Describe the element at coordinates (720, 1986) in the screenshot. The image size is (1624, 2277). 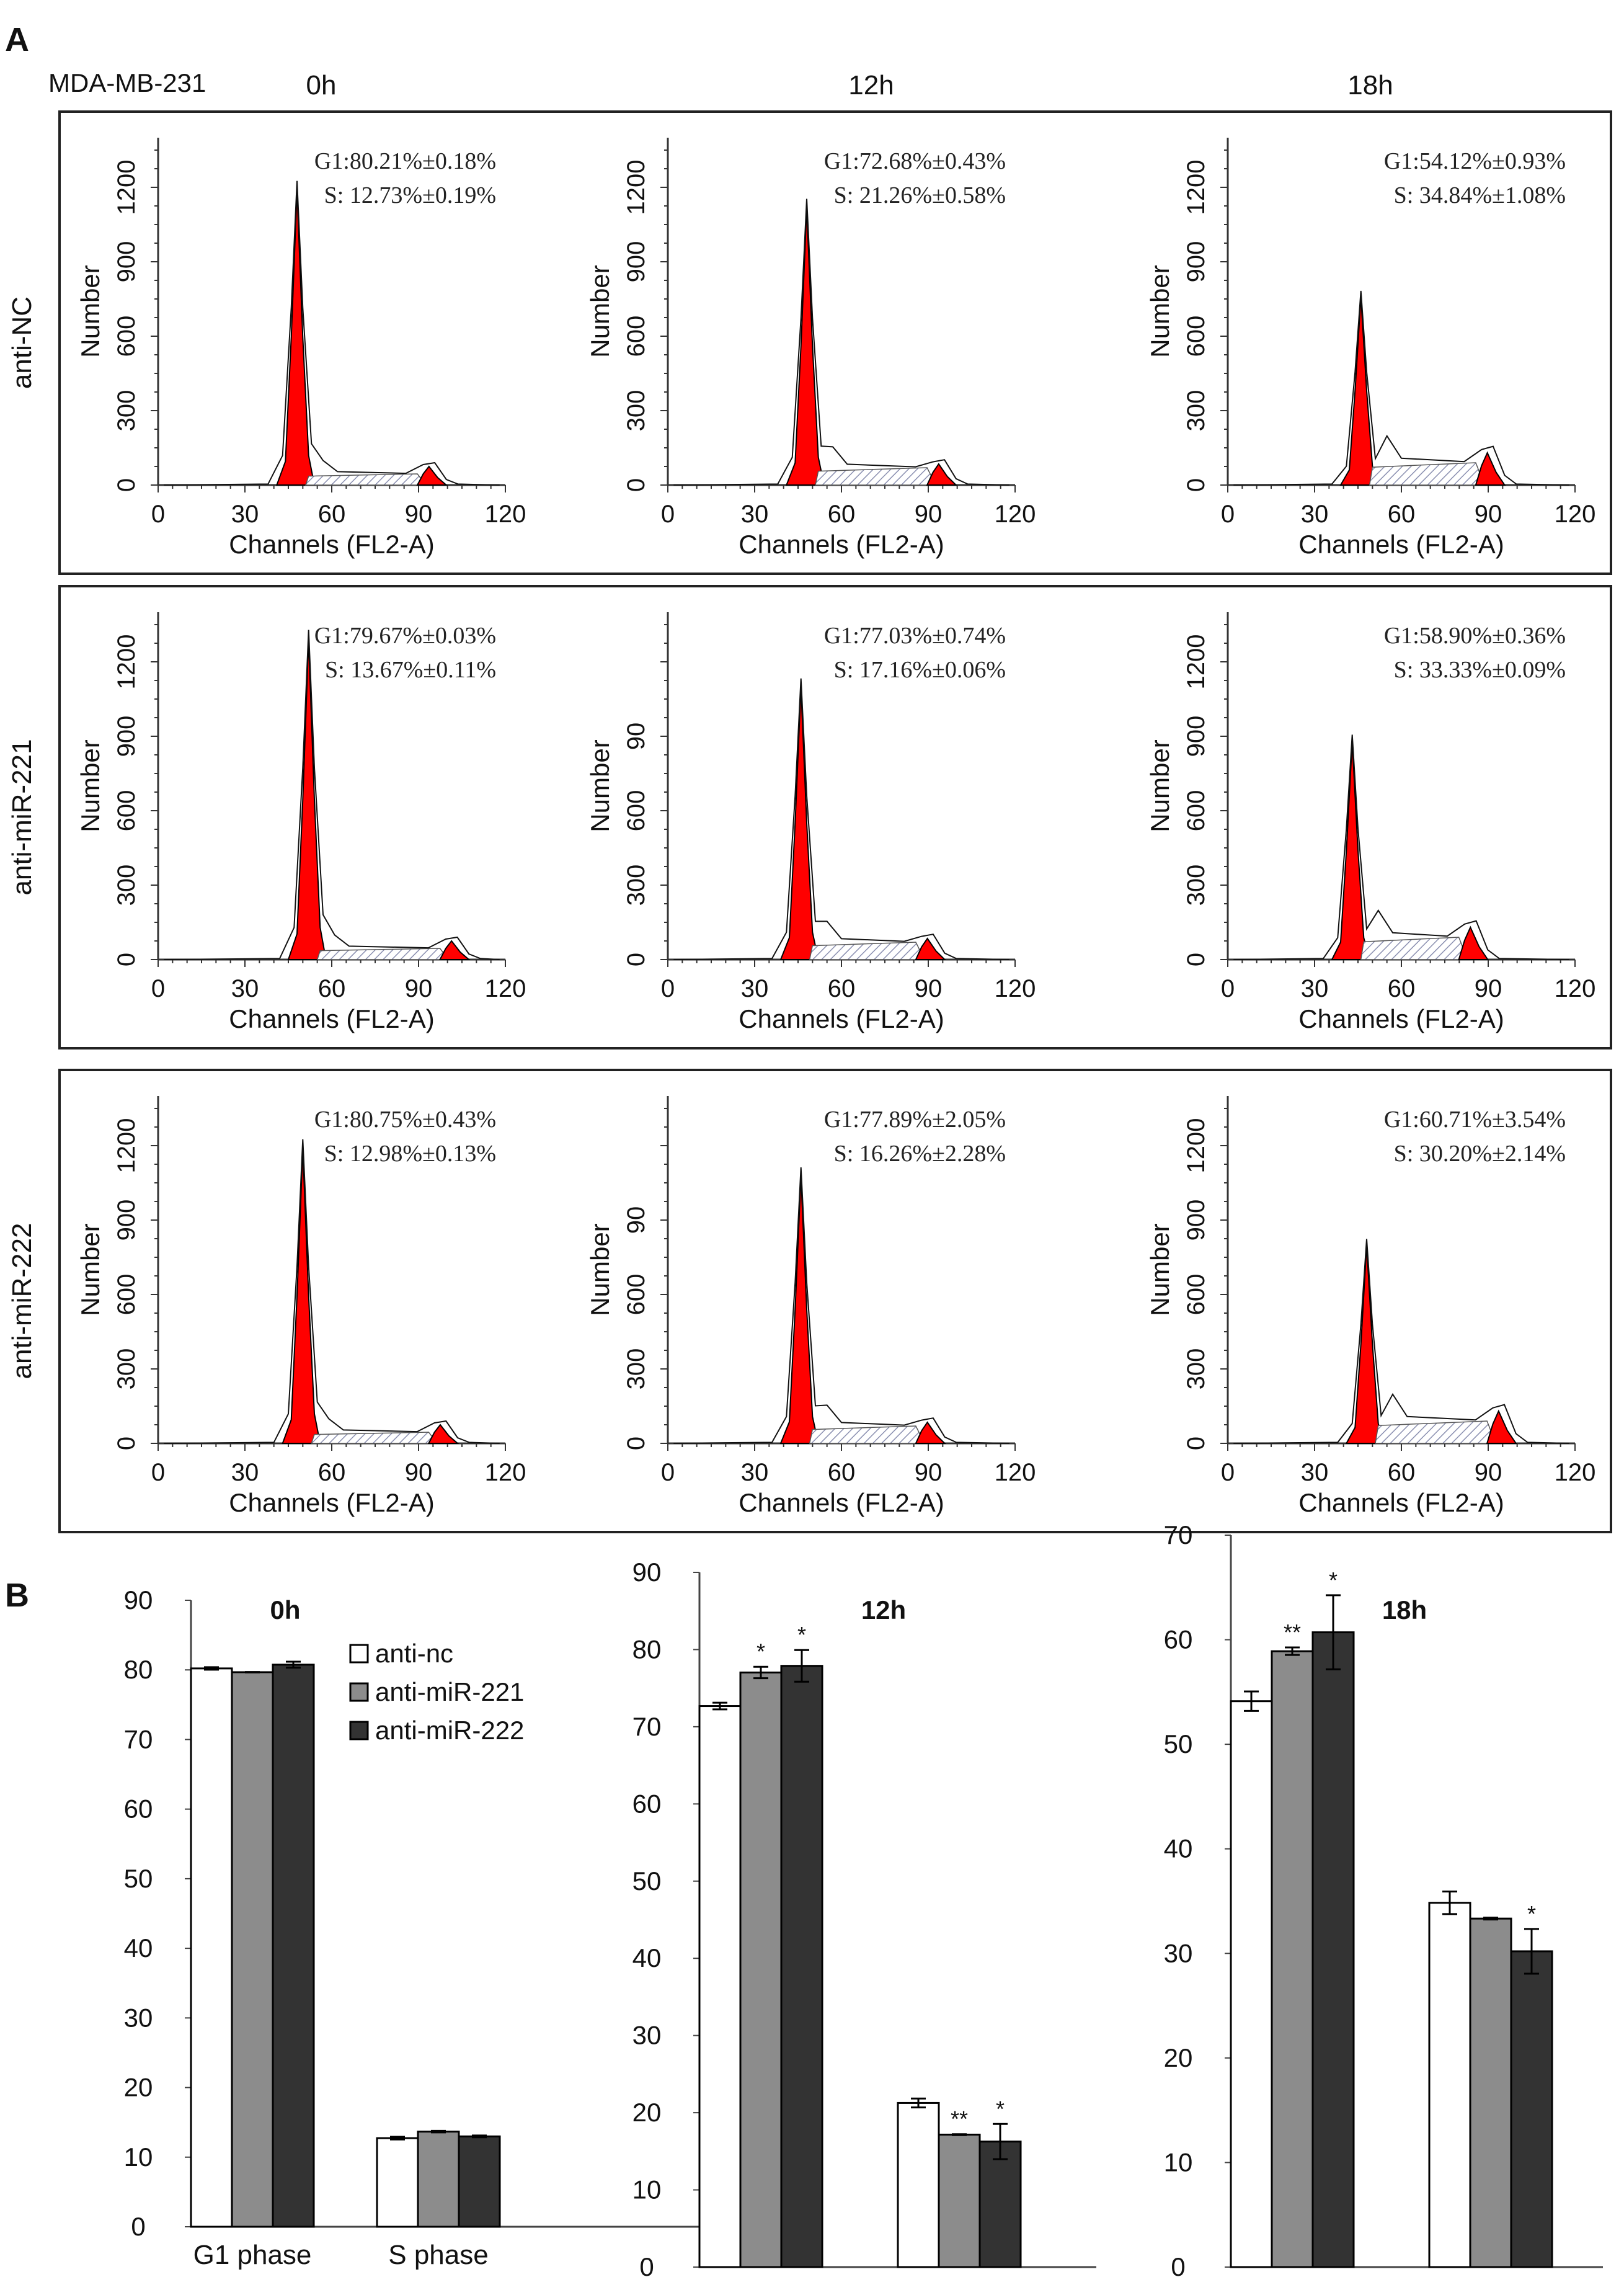
I see `bar-anti-nc-G1-phase` at that location.